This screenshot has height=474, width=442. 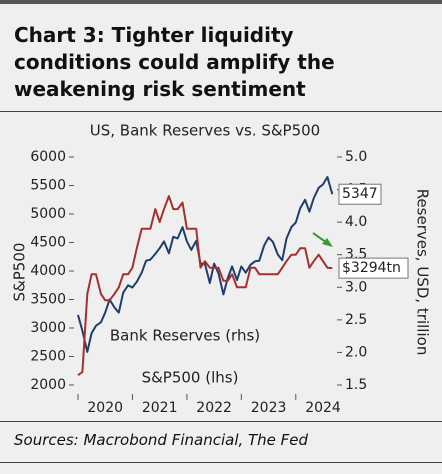 I want to click on y-tick-label: 6000, so click(x=48, y=157).